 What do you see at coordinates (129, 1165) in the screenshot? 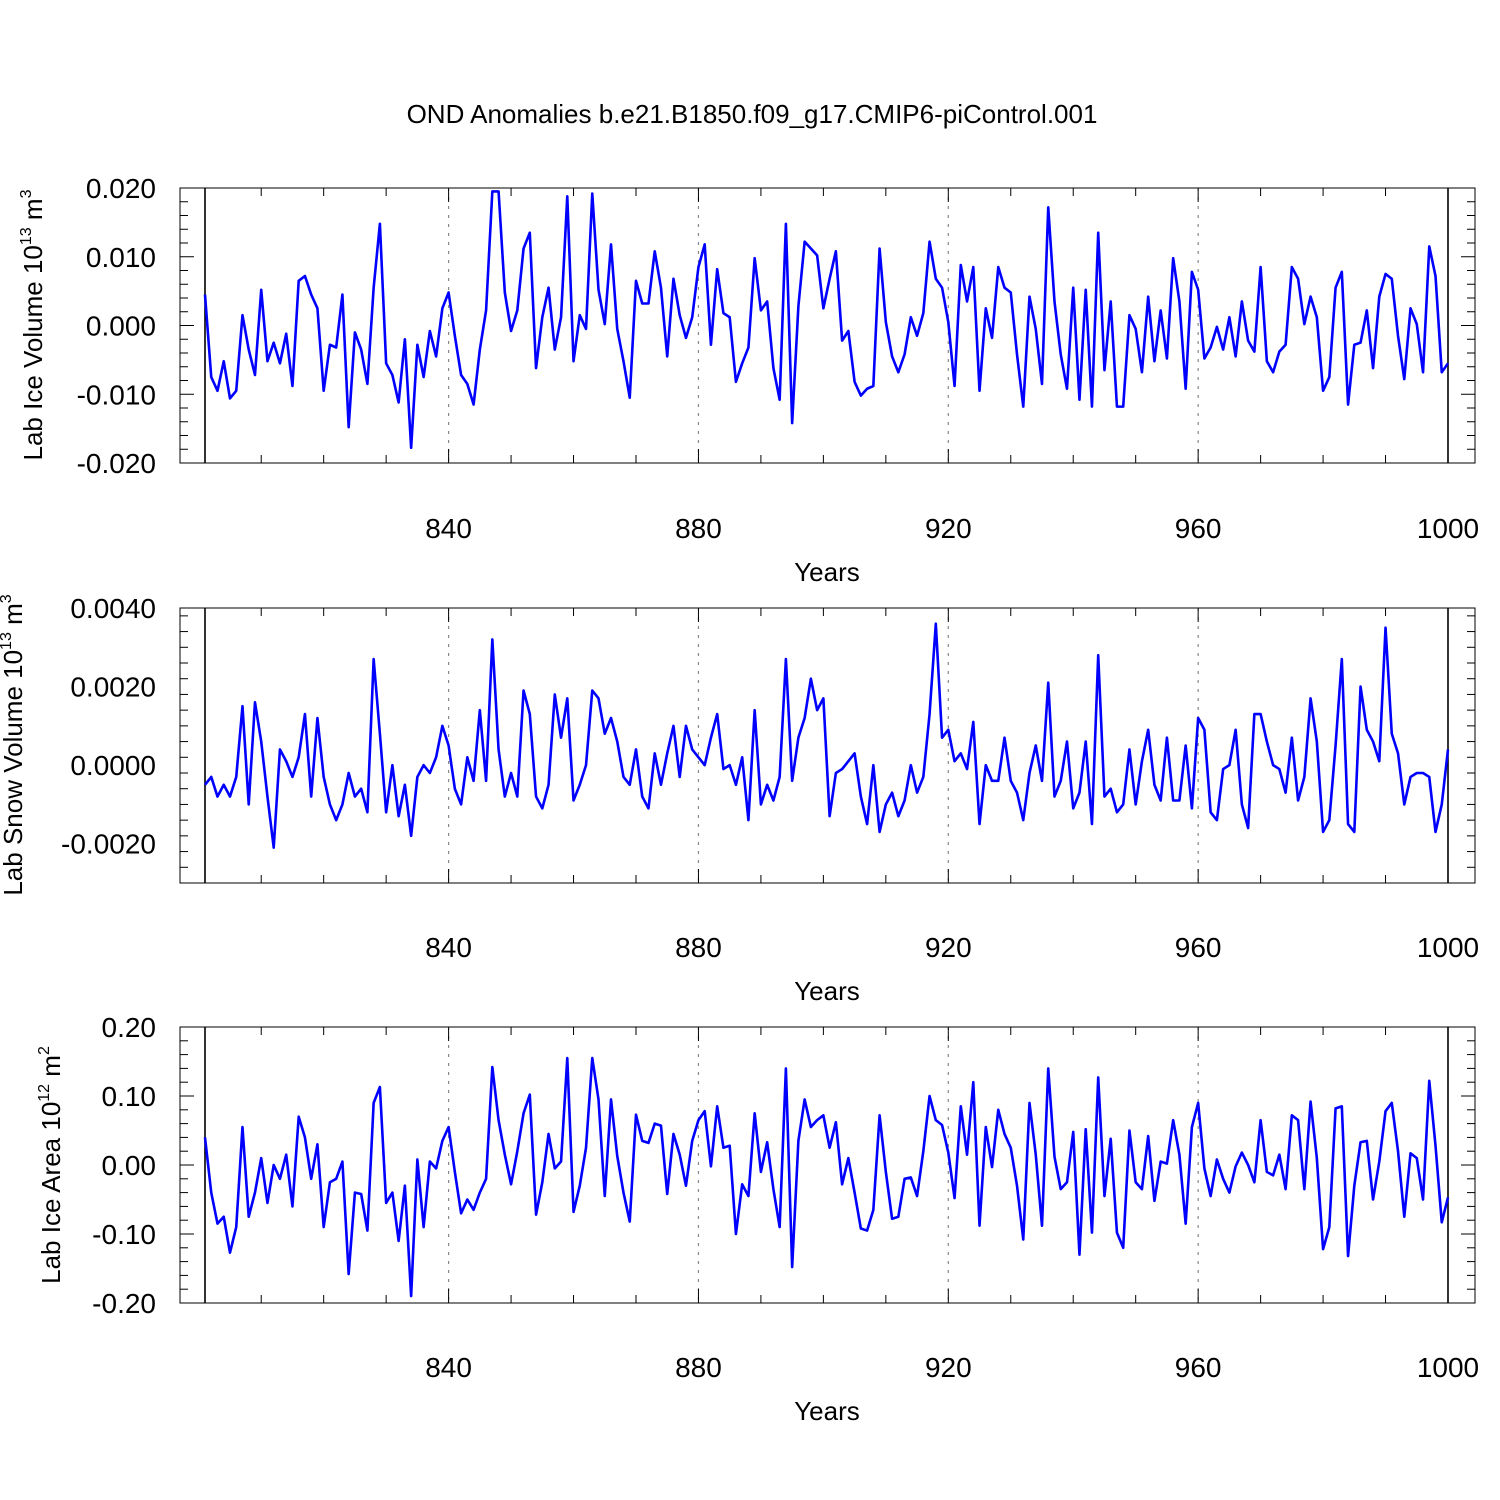
I see `y-tick-label: 0.00` at bounding box center [129, 1165].